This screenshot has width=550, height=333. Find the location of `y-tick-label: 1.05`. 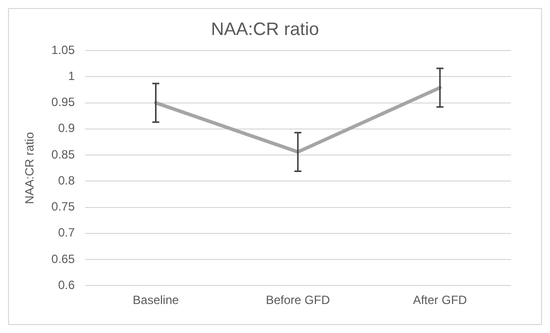

y-tick-label: 1.05 is located at coordinates (63, 49).